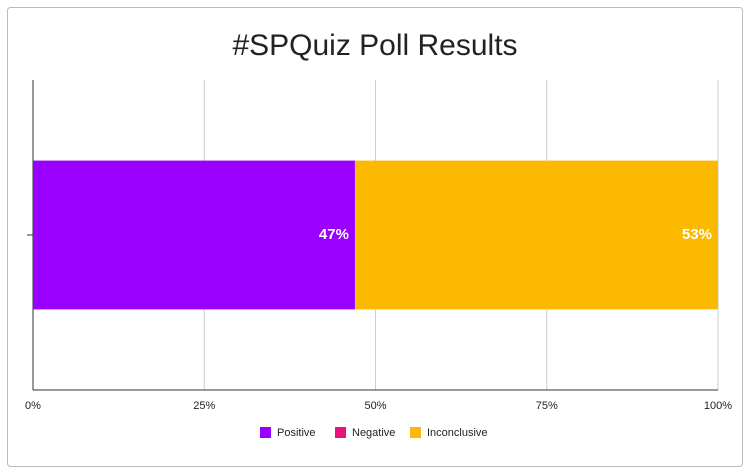 This screenshot has width=750, height=474. Describe the element at coordinates (374, 45) in the screenshot. I see `chart-title: #SPQuiz Poll Results` at that location.